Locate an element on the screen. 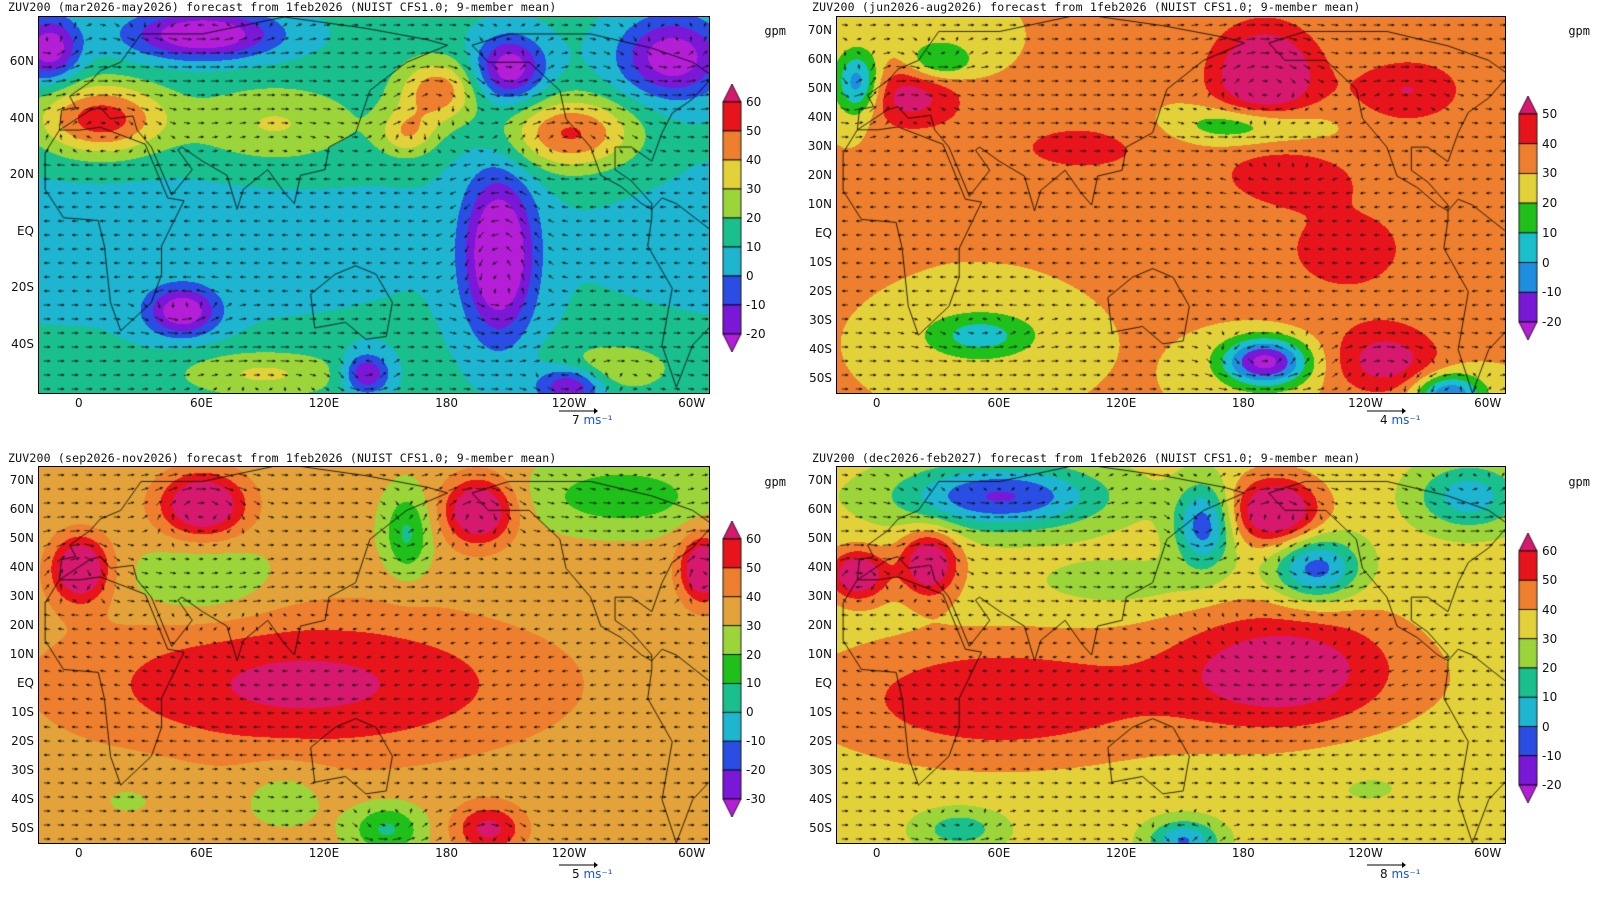  colorbar-tick-label: -30 is located at coordinates (756, 799).